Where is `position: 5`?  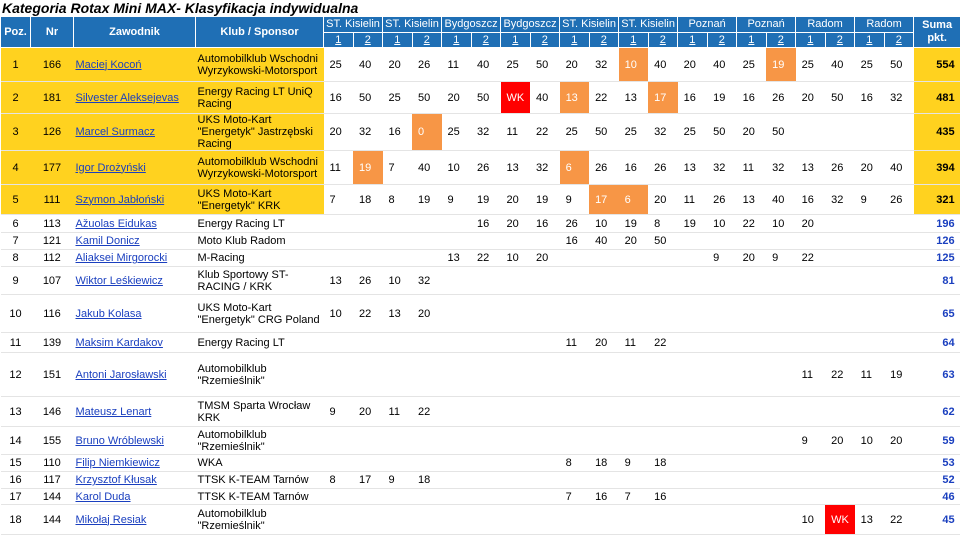
position: 5 is located at coordinates (16, 200).